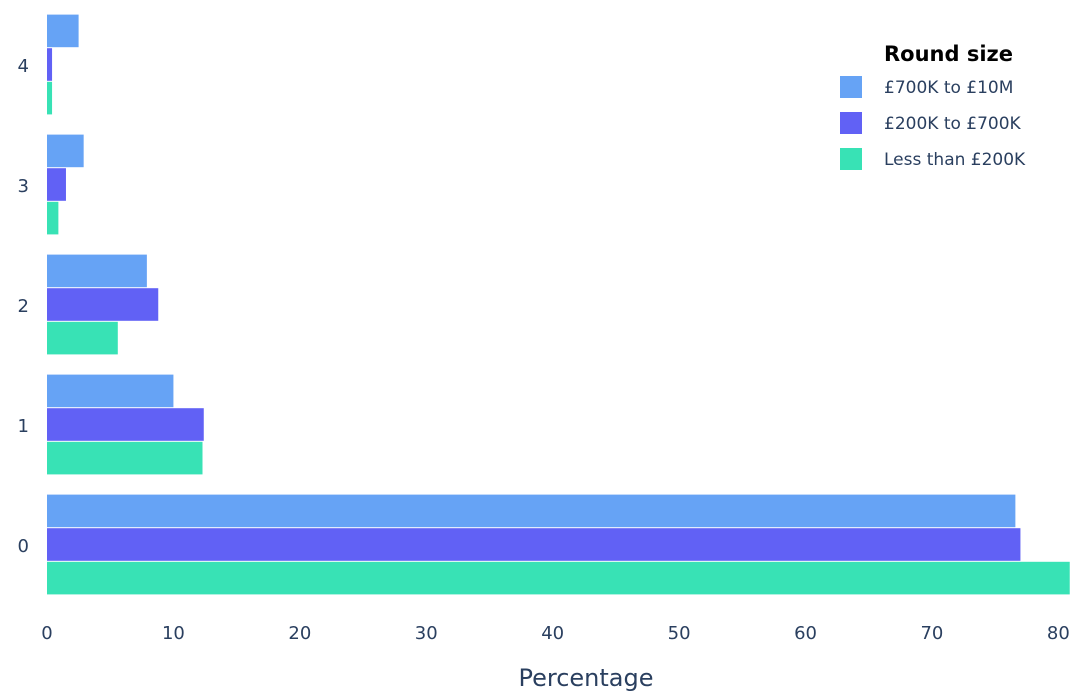 The image size is (1086, 696). I want to click on bar-cat2-series3, so click(82, 338).